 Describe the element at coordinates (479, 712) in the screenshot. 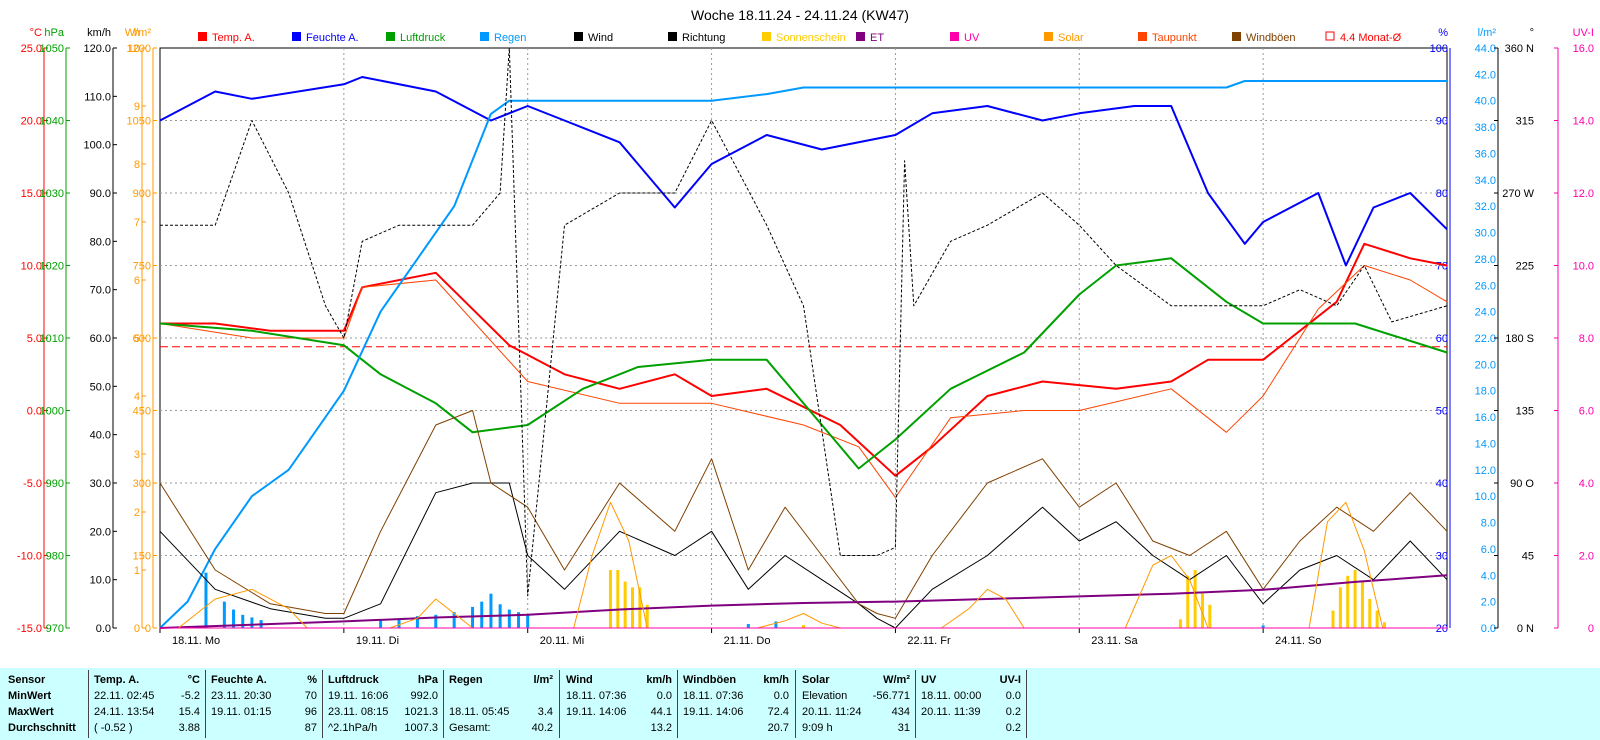

I see `stats-rain-max-time: 18.11. 05:45` at that location.